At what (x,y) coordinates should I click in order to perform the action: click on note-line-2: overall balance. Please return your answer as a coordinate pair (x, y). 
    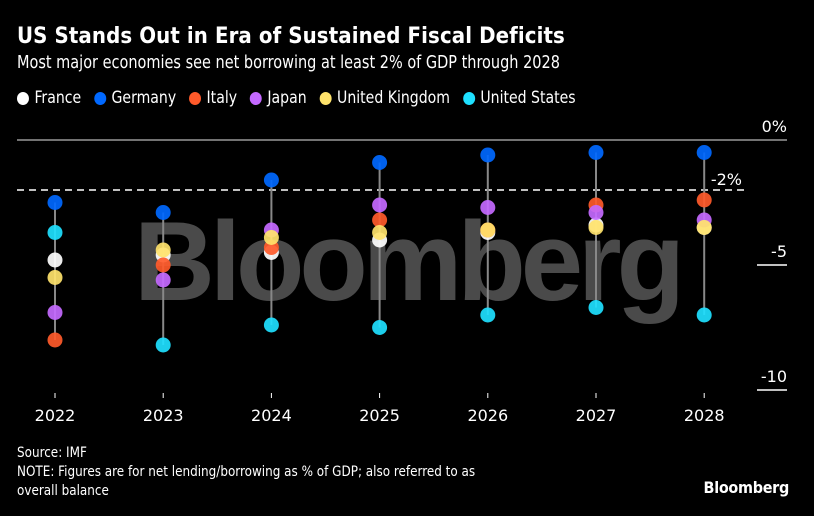
    Looking at the image, I should click on (63, 491).